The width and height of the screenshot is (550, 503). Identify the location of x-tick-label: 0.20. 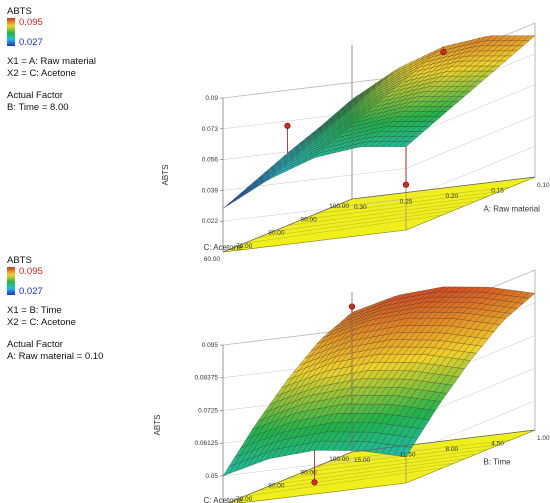
(452, 196).